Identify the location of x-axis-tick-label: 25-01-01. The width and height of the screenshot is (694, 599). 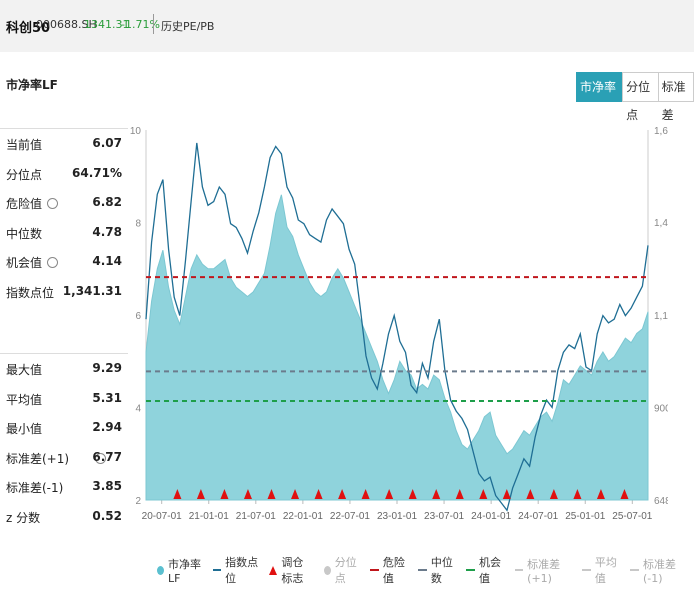
(585, 516).